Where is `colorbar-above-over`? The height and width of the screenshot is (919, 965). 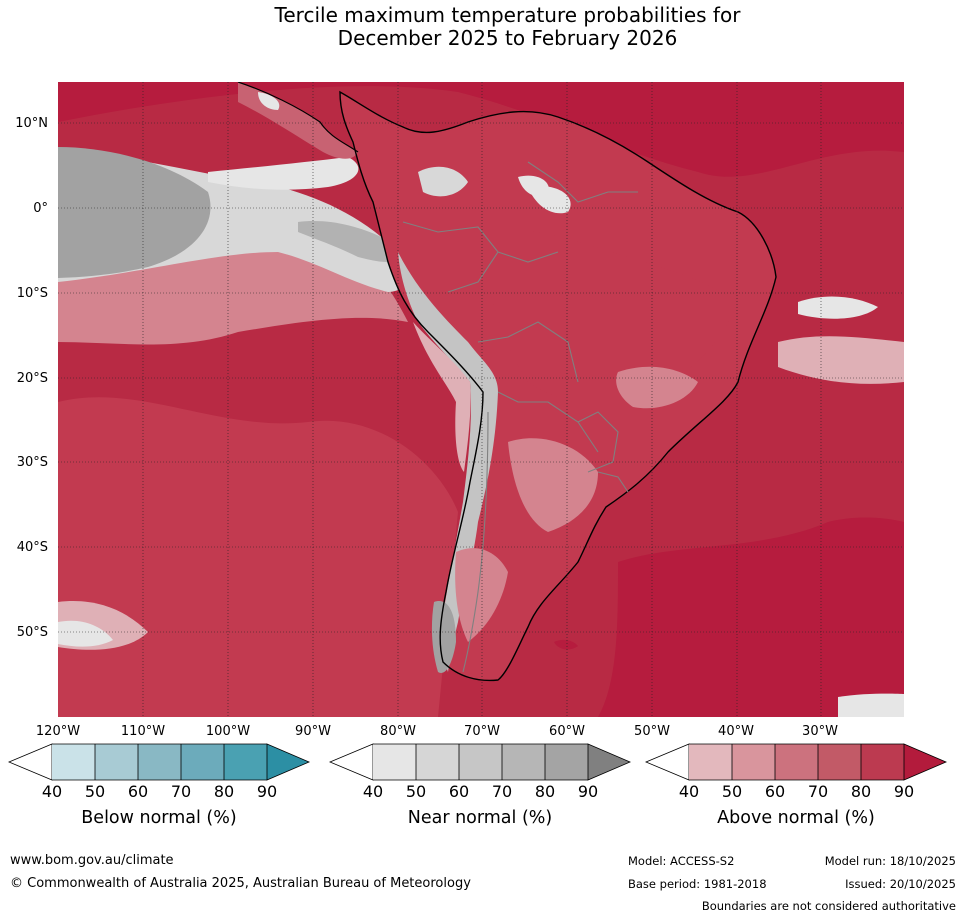
colorbar-above-over is located at coordinates (925, 762).